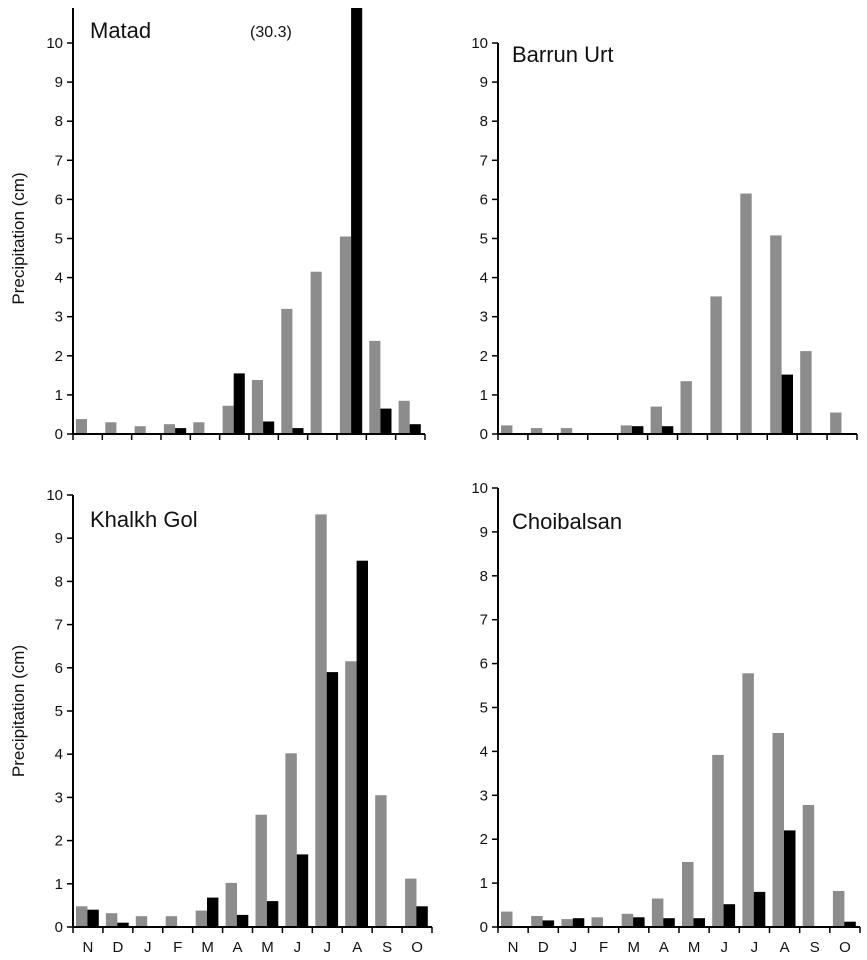  I want to click on panel-title: Barrun Urt, so click(562, 54).